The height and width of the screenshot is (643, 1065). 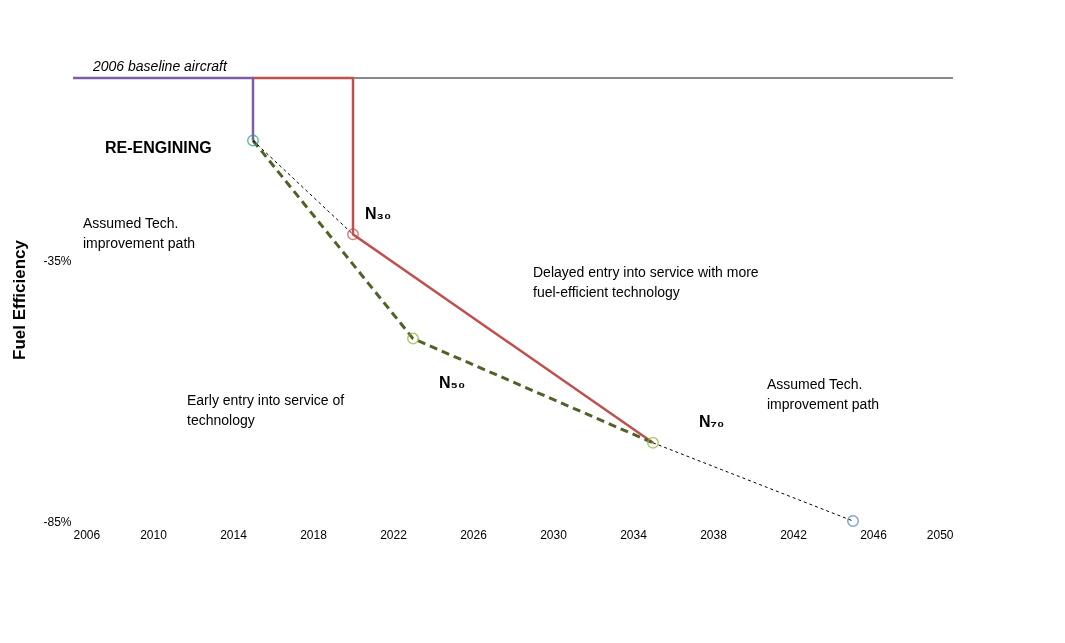 I want to click on x-tick-label: 2038, so click(x=714, y=534).